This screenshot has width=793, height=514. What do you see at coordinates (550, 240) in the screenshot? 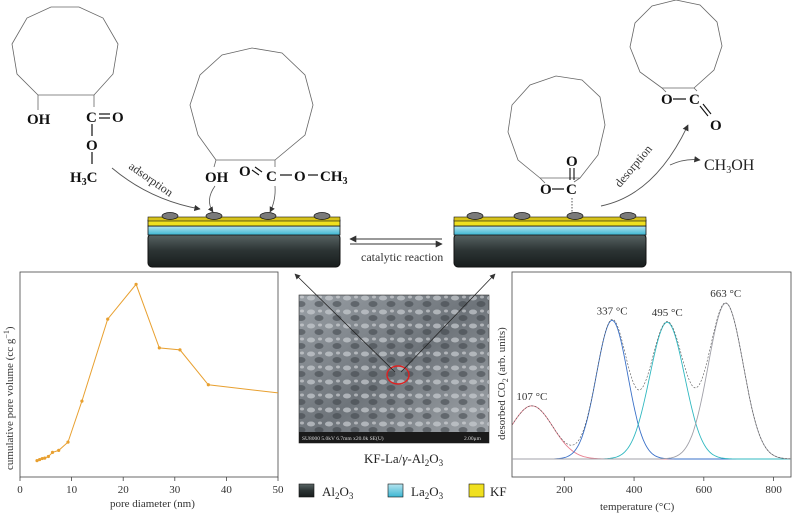
I see `catalyst-slab-right` at bounding box center [550, 240].